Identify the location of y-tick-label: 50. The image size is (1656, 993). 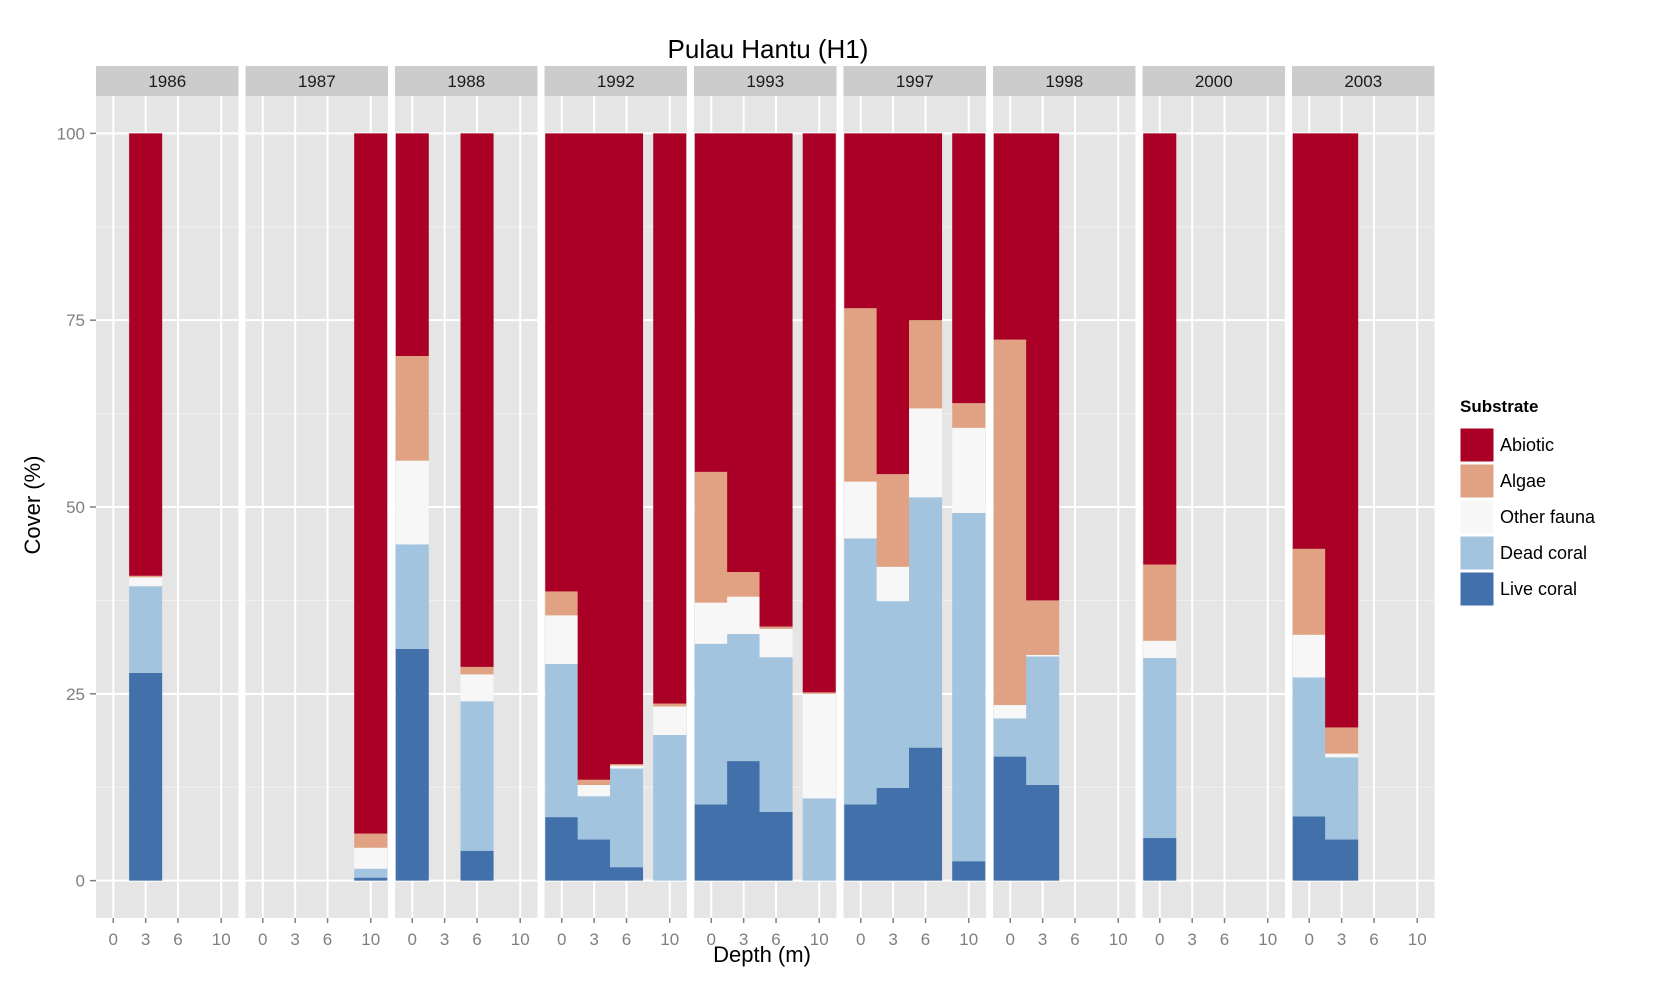
(75, 507).